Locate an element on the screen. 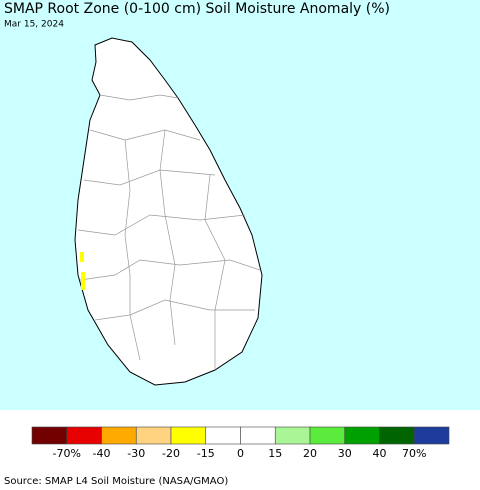 The image size is (480, 490). legend-label: -40 is located at coordinates (102, 453).